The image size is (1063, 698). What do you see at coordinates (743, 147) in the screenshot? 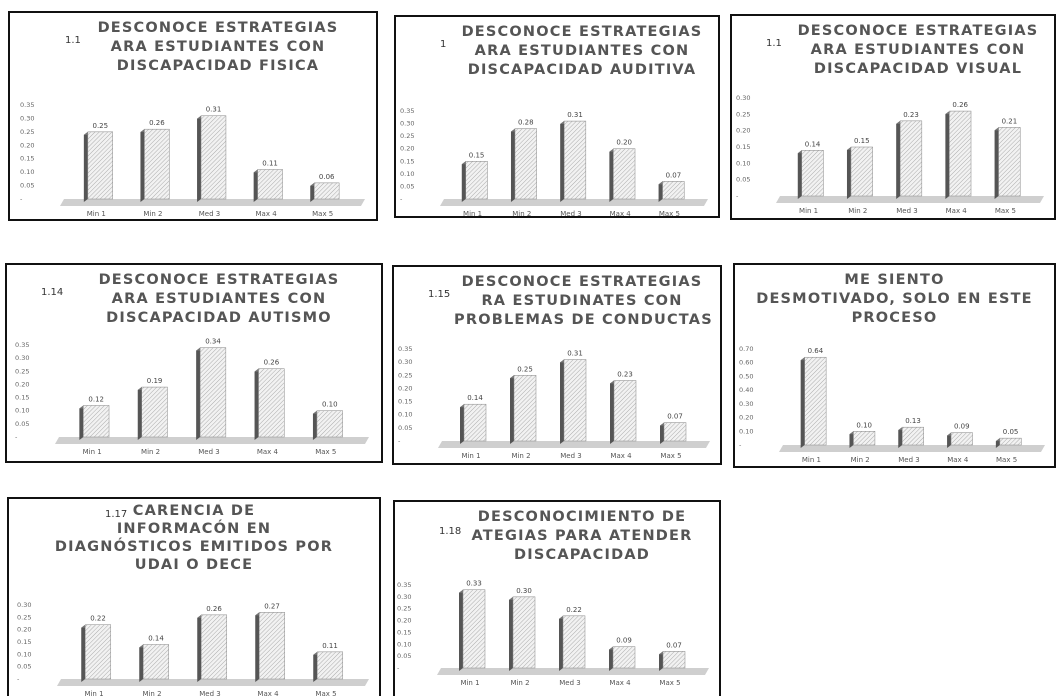
I see `y-tick-label: 0.15` at bounding box center [743, 147].